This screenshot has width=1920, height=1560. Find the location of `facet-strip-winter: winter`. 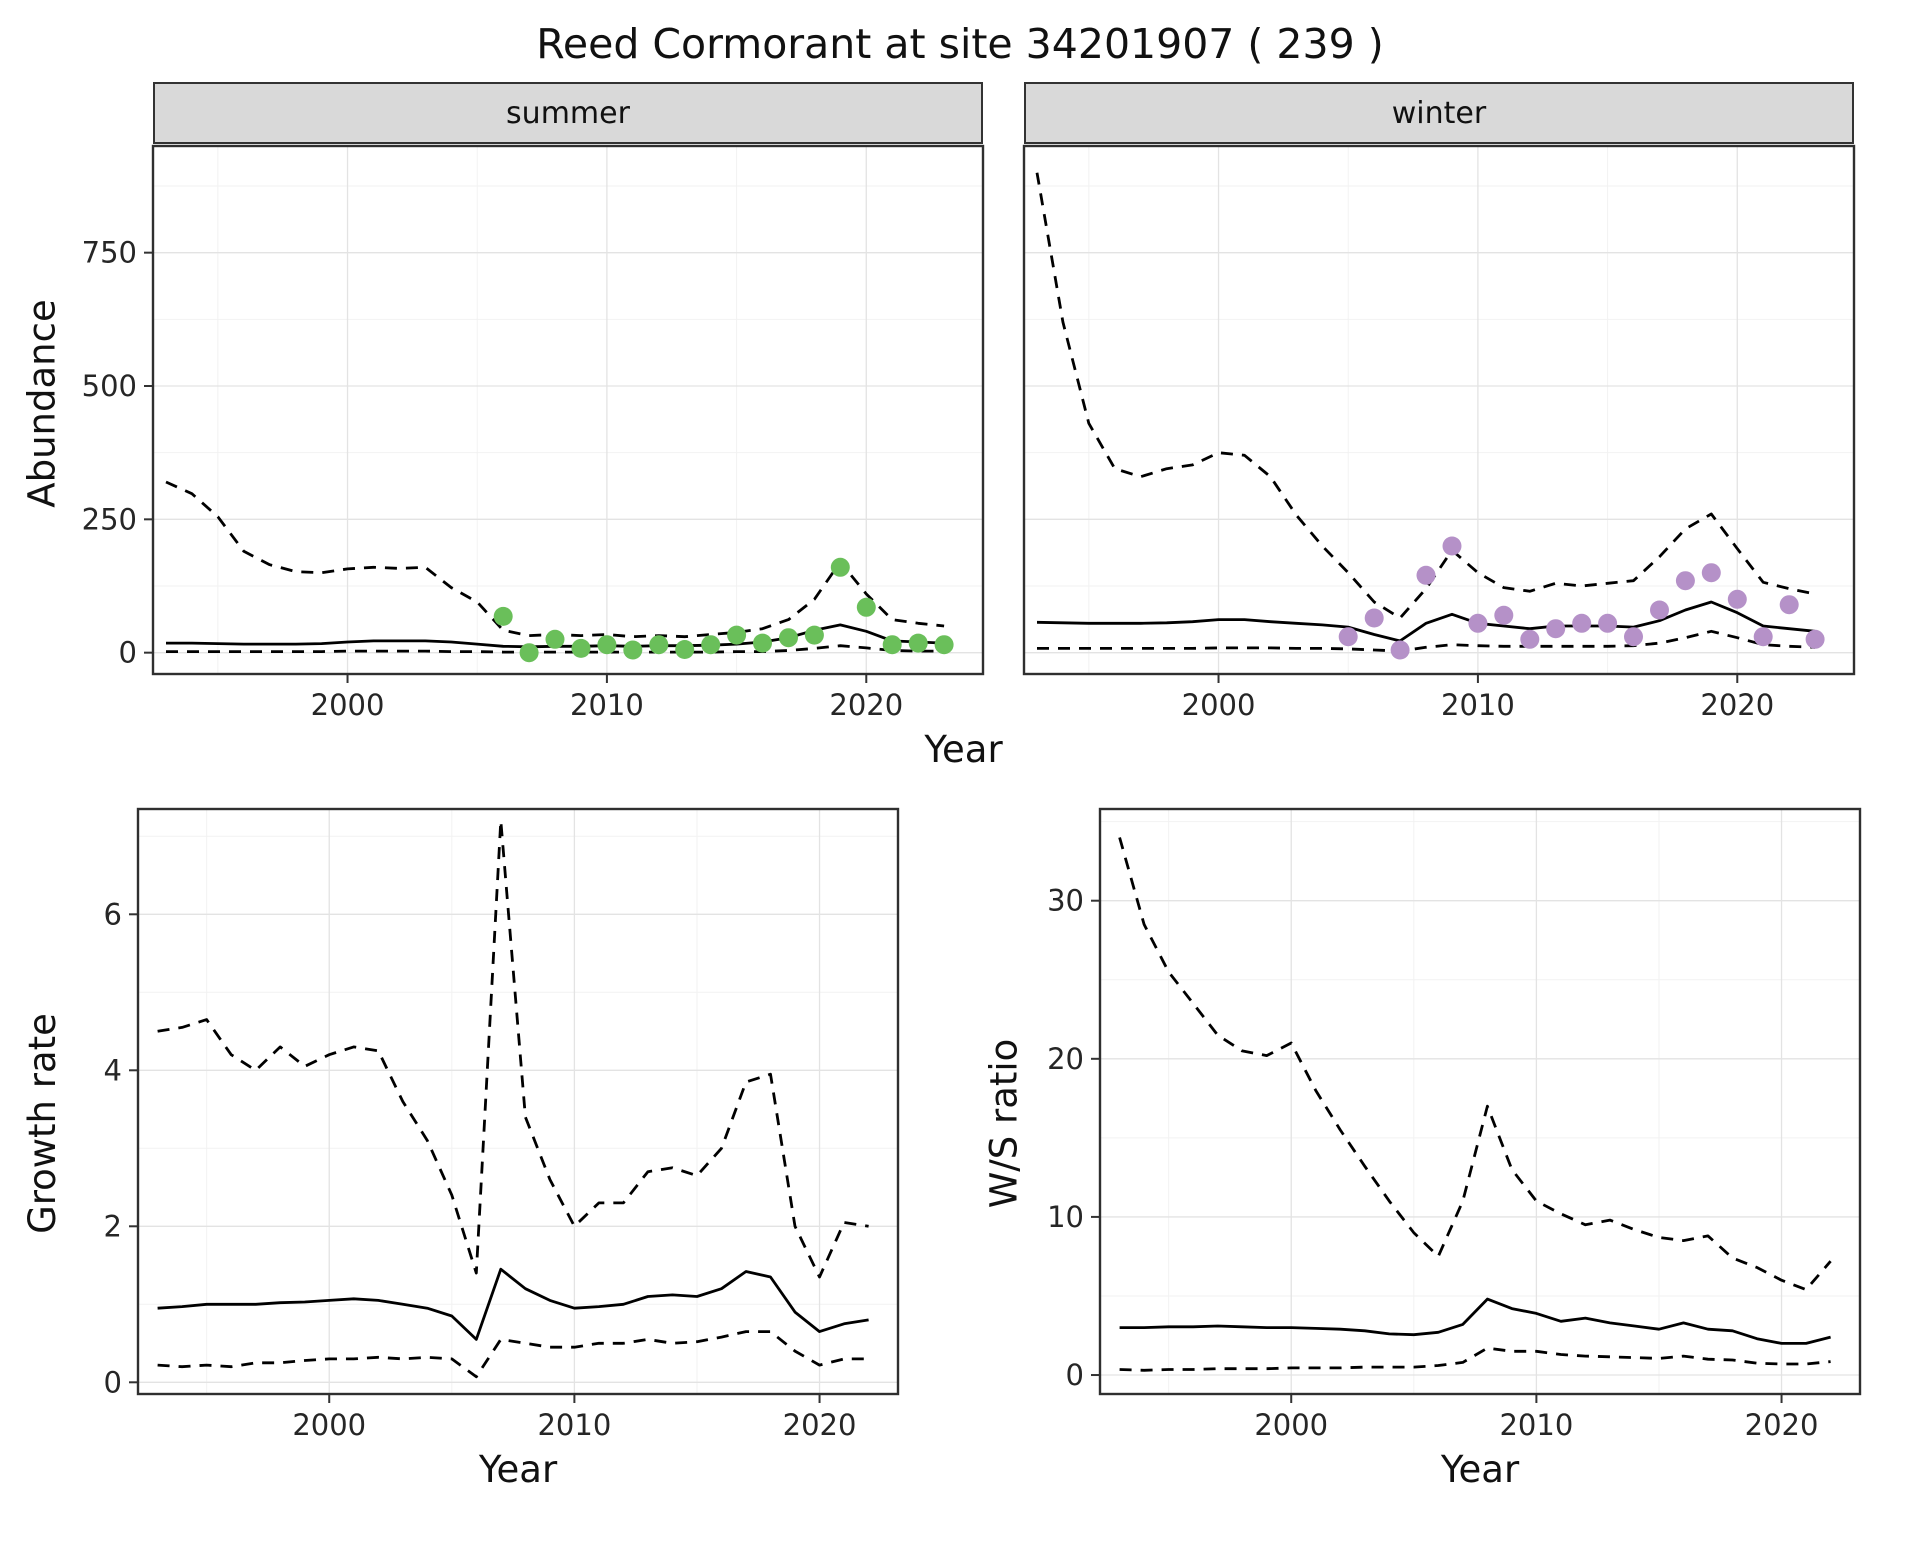

facet-strip-winter: winter is located at coordinates (1439, 113).